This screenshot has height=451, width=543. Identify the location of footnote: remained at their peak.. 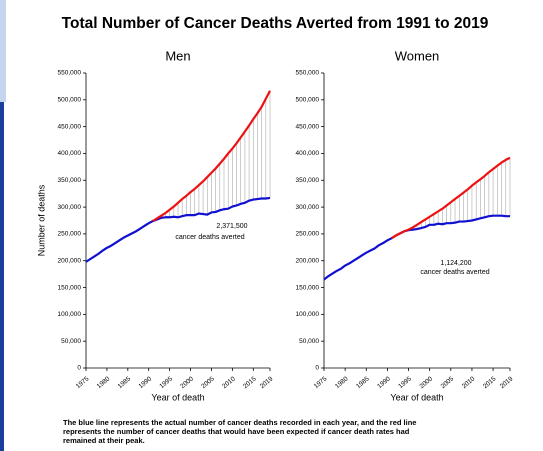
(104, 440).